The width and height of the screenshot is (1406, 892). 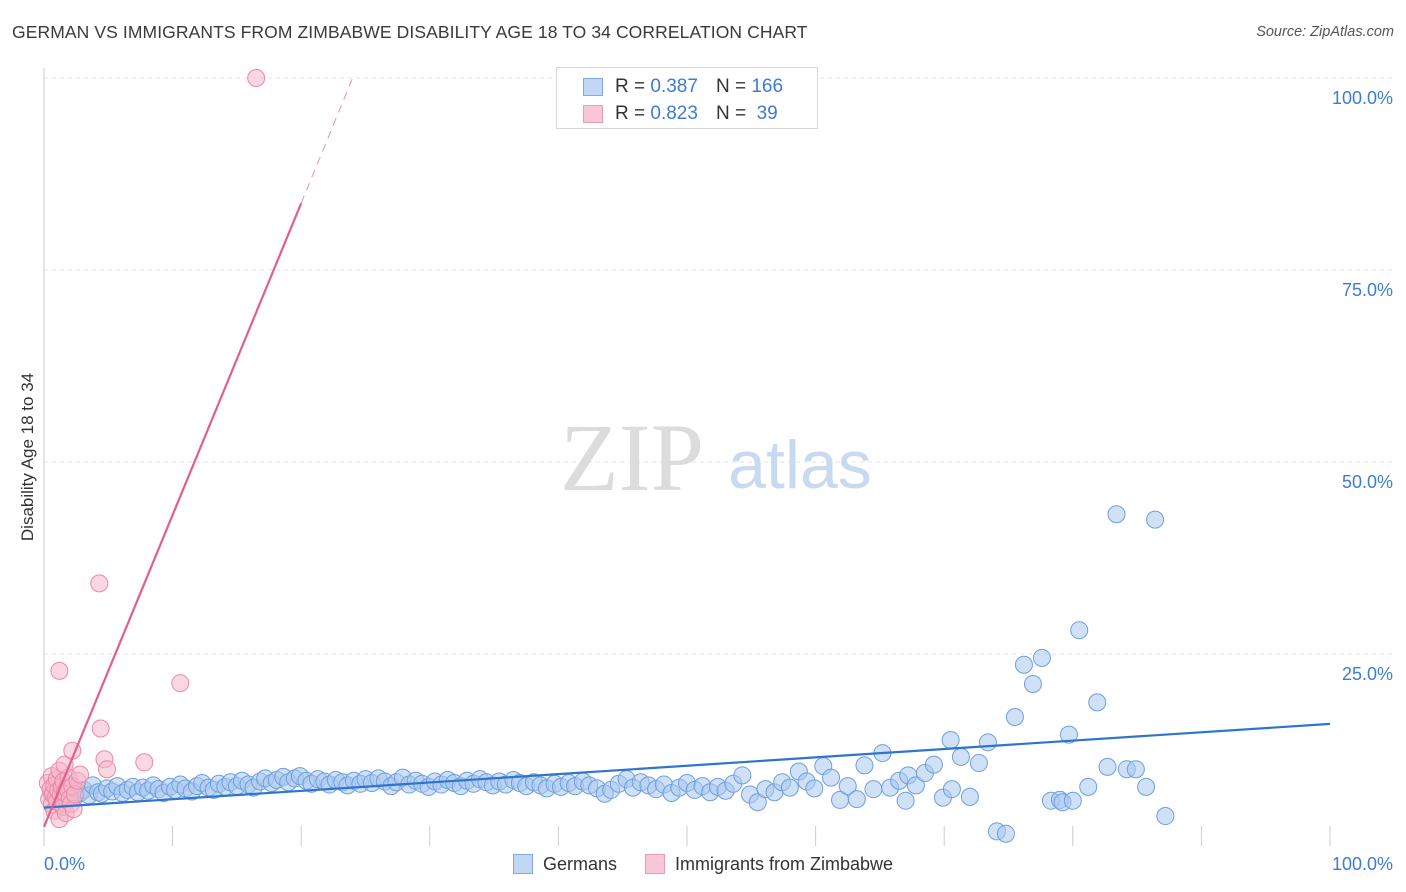 I want to click on y-tick-label: 50.0%, so click(x=1367, y=482).